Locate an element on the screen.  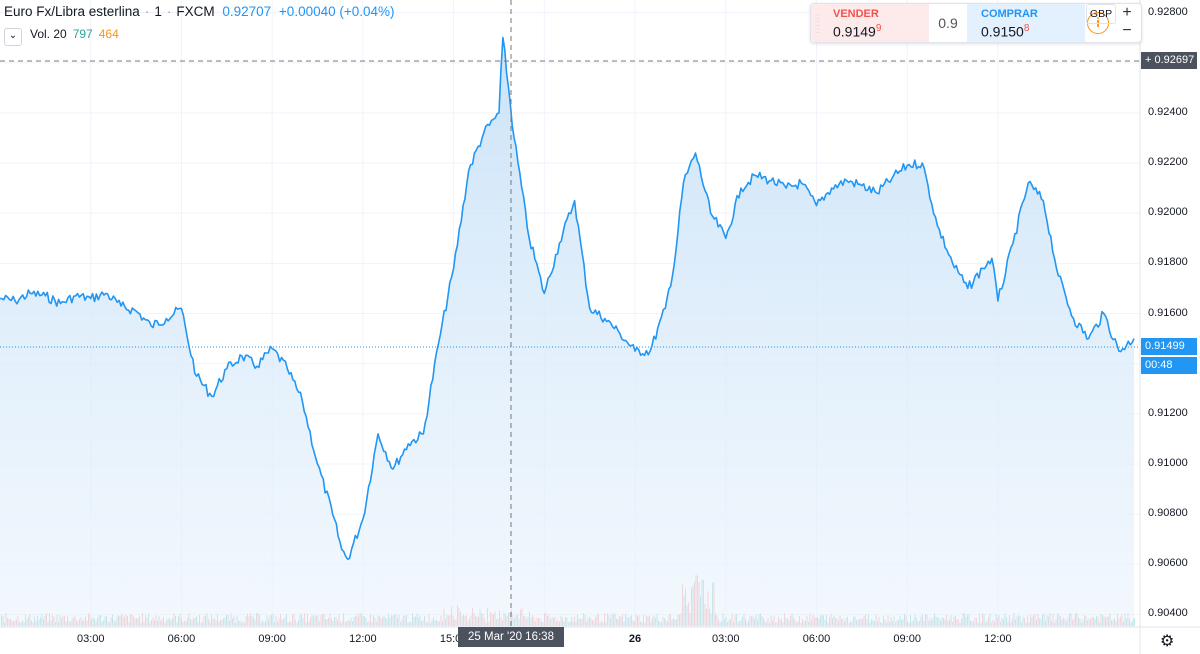
buy-button: COMPRAR 0.91508 is located at coordinates (1026, 23).